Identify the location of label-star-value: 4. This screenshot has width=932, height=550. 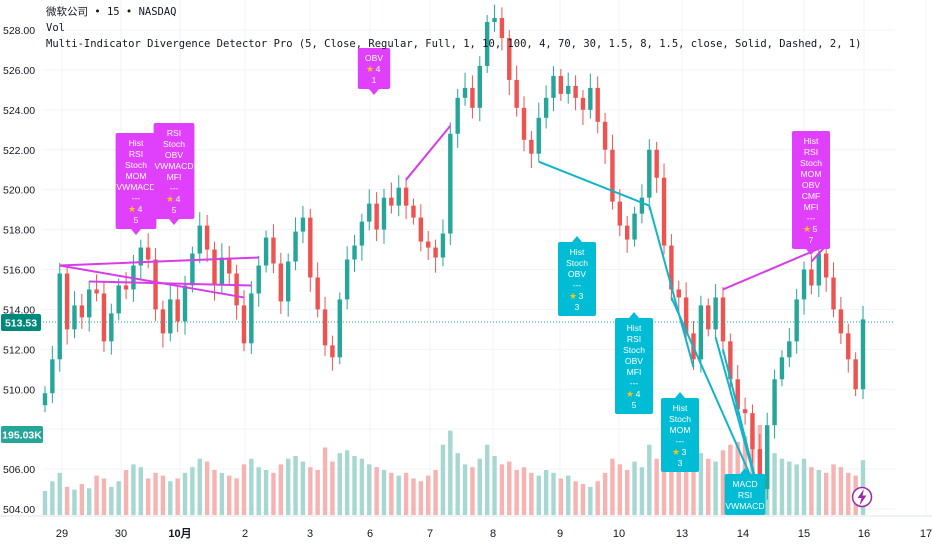
(638, 394).